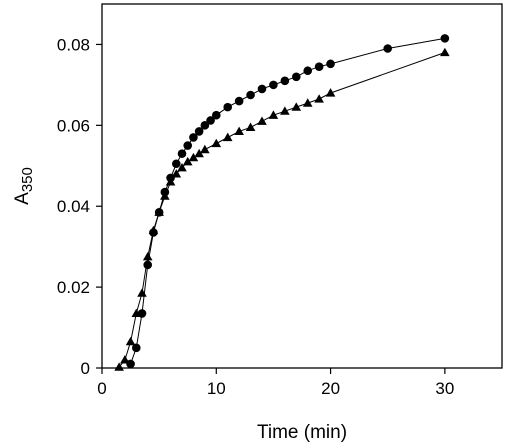  What do you see at coordinates (302, 432) in the screenshot?
I see `x-axis-title: Time (min)` at bounding box center [302, 432].